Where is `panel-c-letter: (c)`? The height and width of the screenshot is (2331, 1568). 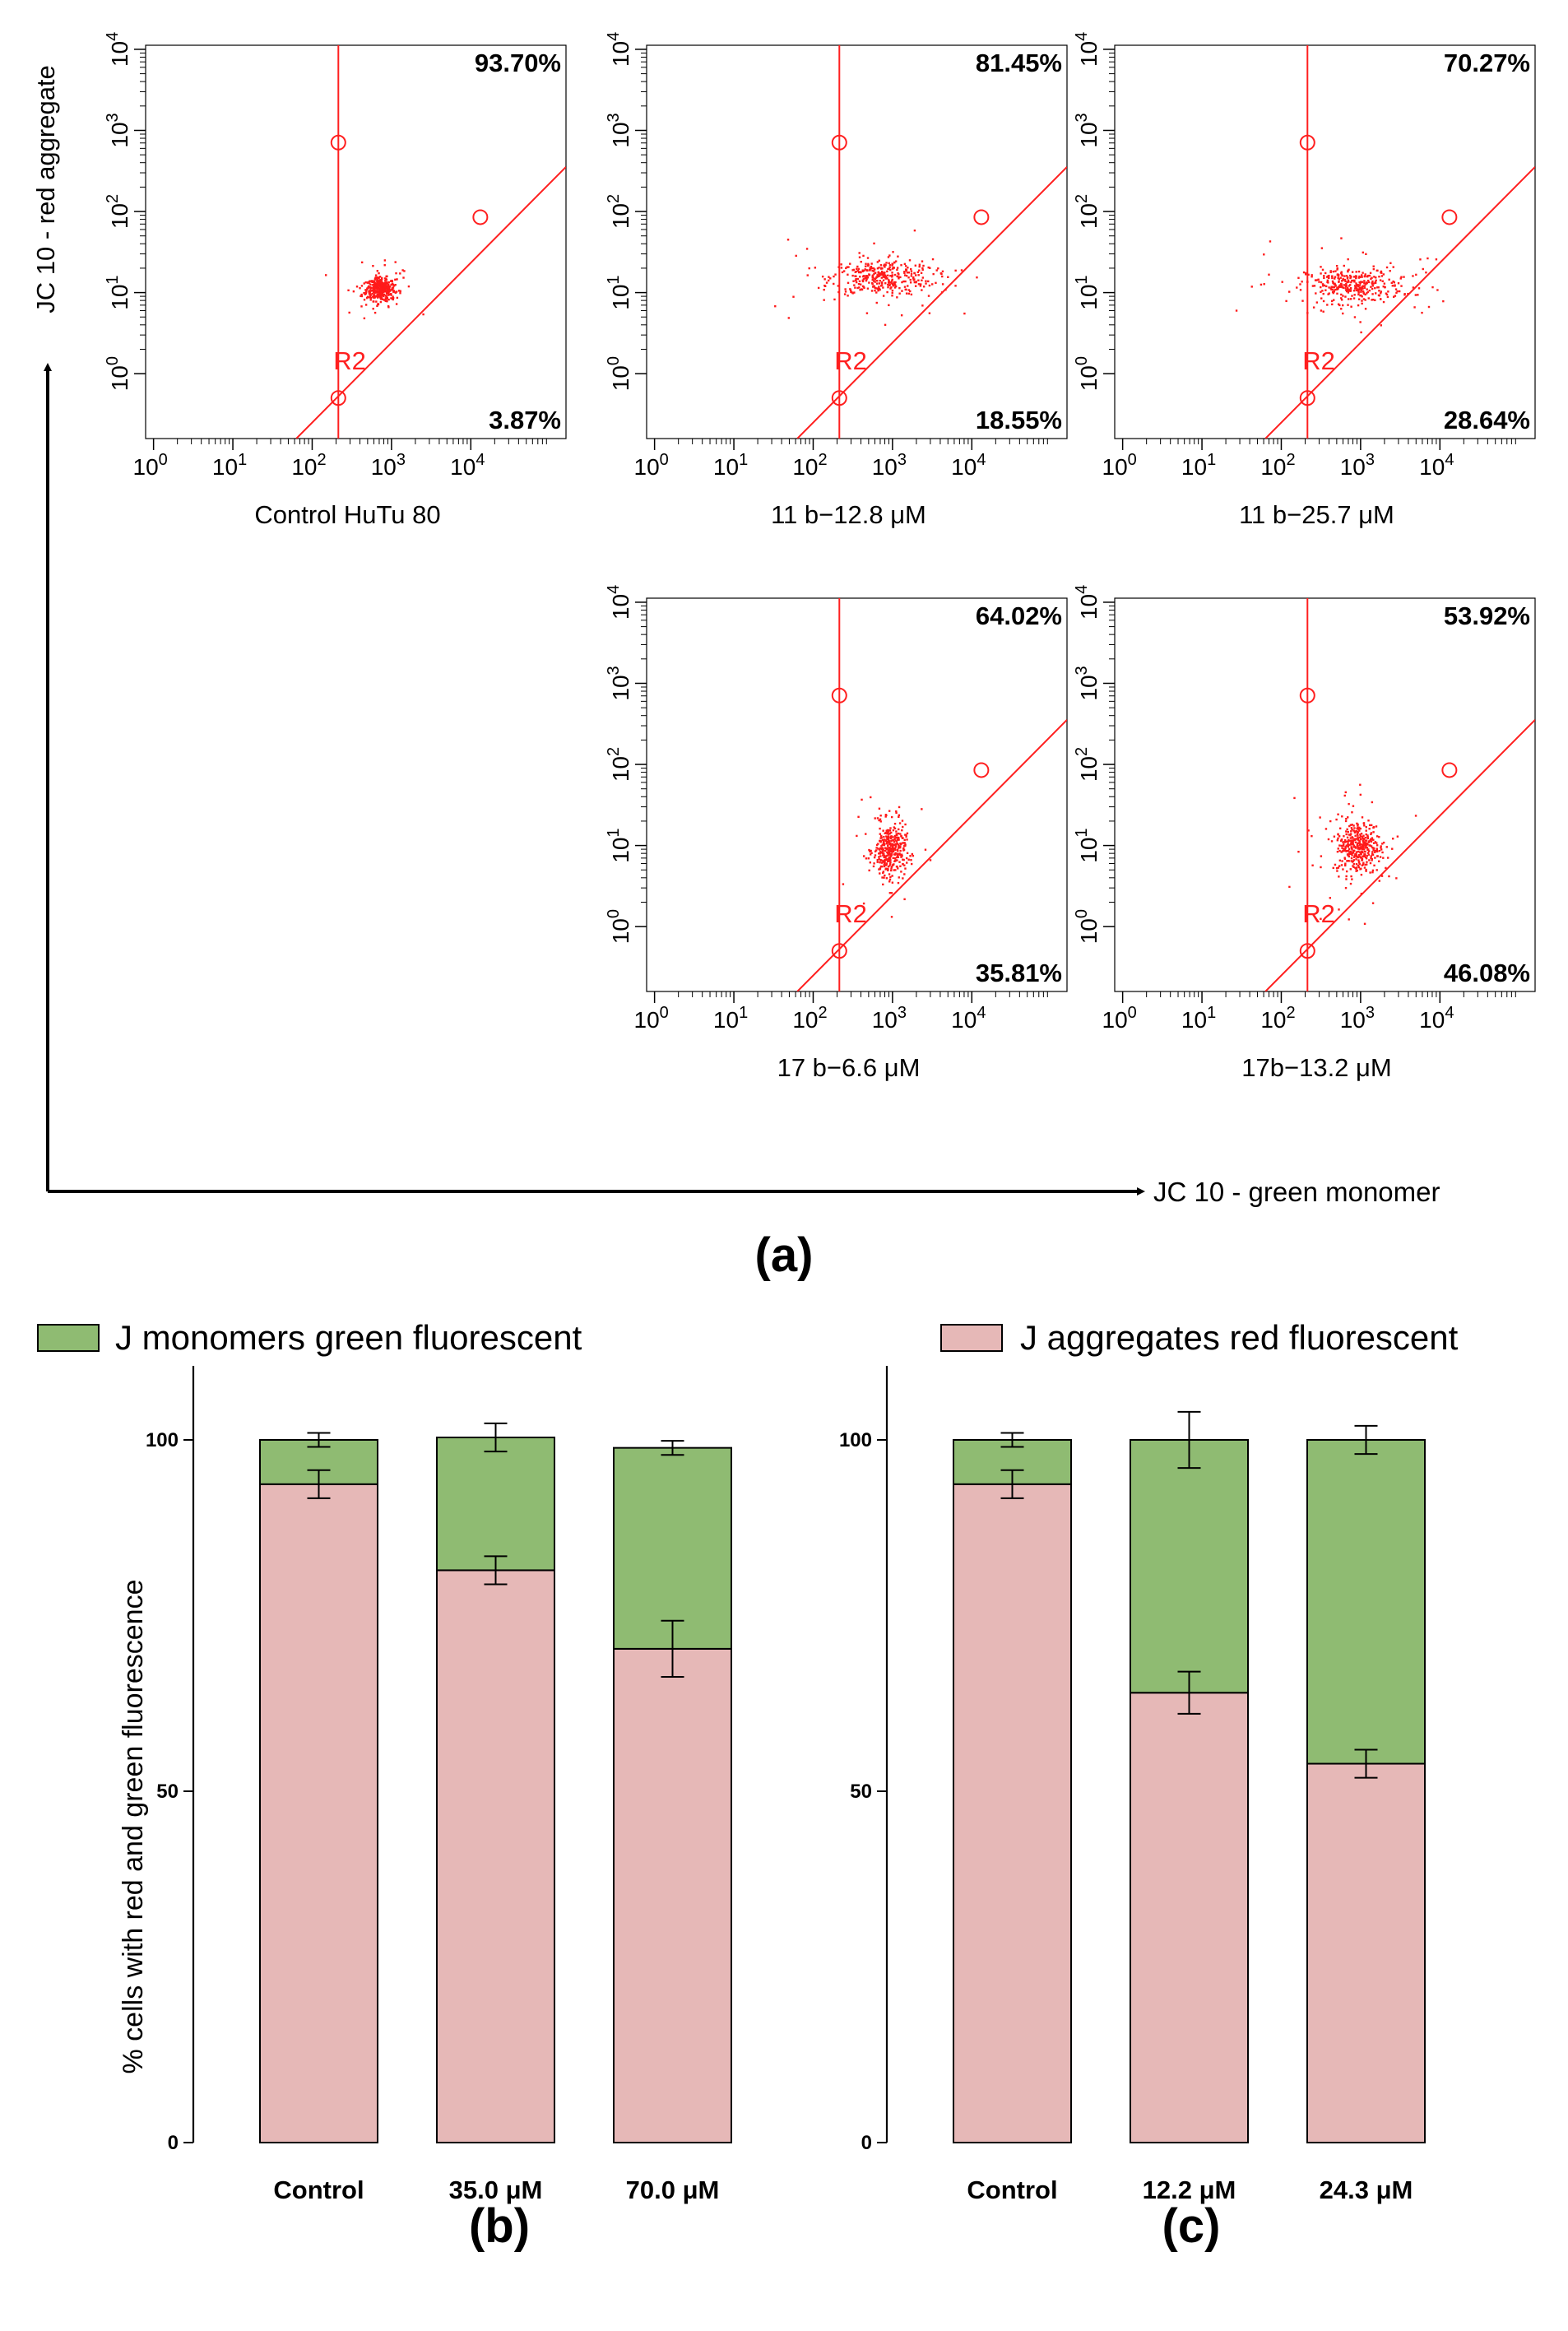
panel-c-letter: (c) is located at coordinates (1191, 2226).